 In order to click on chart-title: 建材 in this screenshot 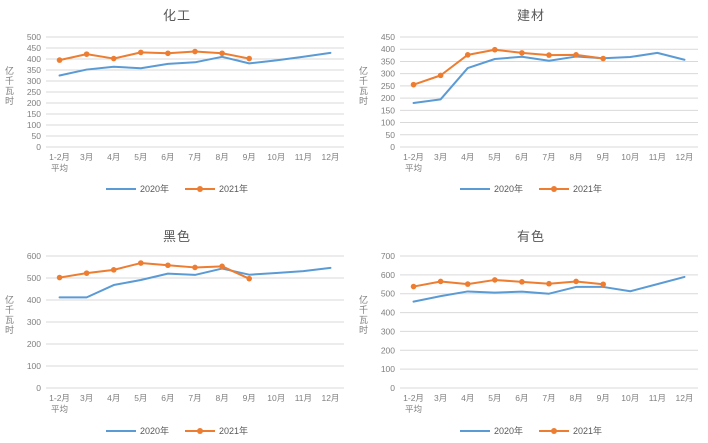, I will do `click(530, 15)`.